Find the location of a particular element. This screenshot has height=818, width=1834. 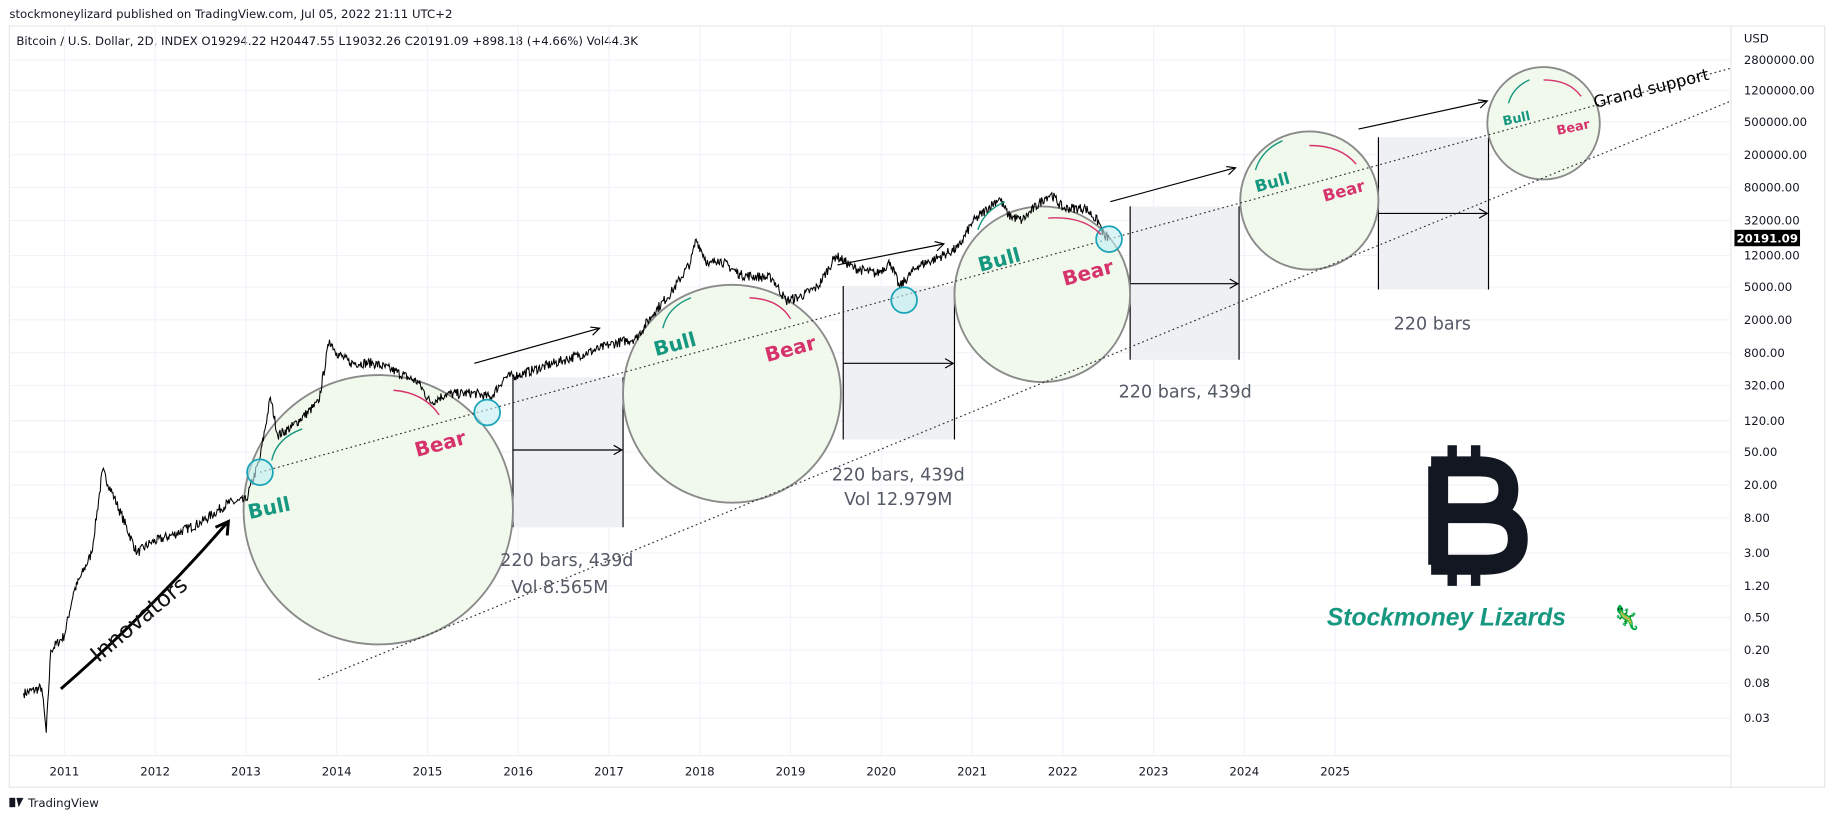

y-tick-label: 0.08 is located at coordinates (1757, 683).